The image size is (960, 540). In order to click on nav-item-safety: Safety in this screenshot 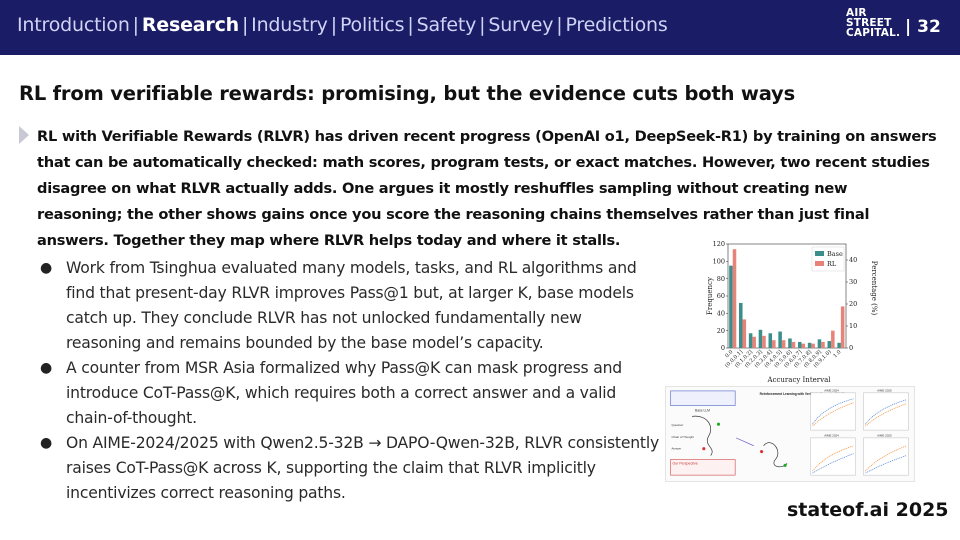, I will do `click(446, 25)`.